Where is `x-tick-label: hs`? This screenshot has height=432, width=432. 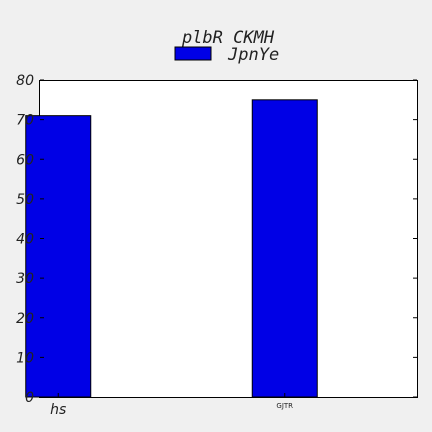
x-tick-label: hs is located at coordinates (58, 410).